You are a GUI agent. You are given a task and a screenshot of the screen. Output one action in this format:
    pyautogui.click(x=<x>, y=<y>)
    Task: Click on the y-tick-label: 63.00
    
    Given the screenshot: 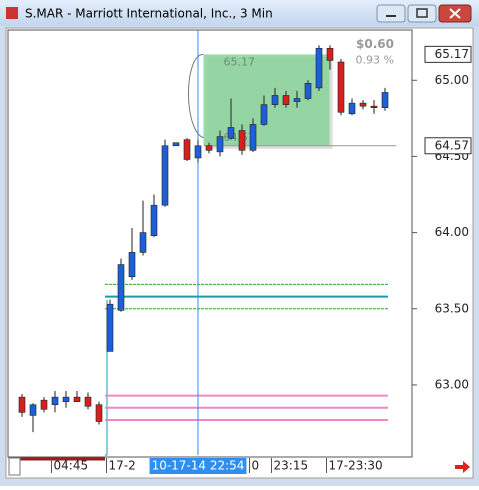 What is the action you would take?
    pyautogui.click(x=452, y=384)
    